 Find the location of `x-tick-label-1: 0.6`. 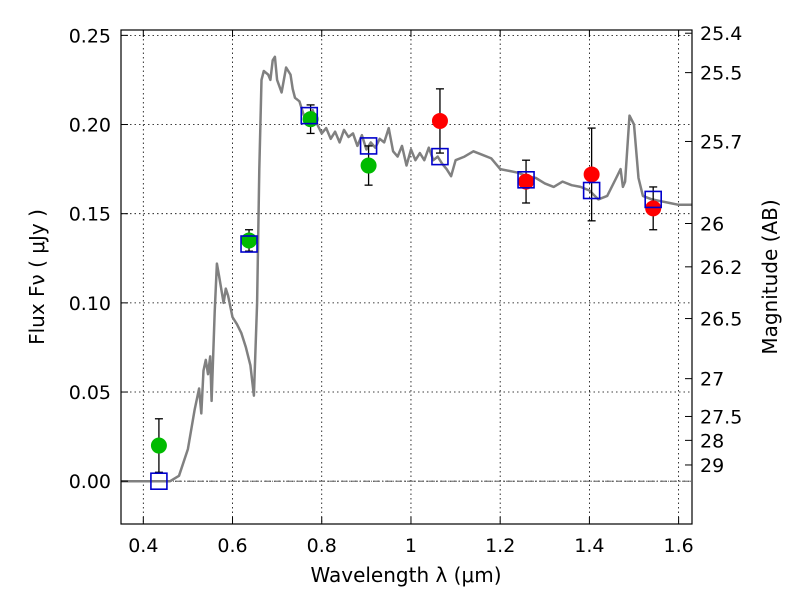

x-tick-label-1: 0.6 is located at coordinates (232, 546).